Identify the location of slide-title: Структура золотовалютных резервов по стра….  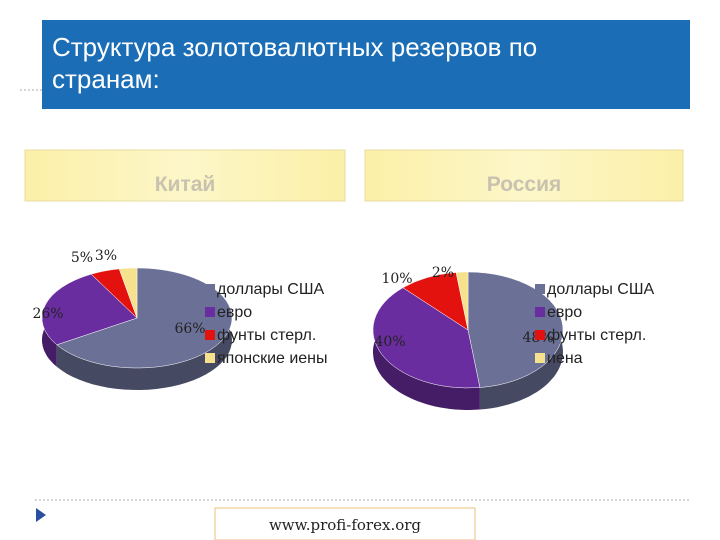
(294, 63).